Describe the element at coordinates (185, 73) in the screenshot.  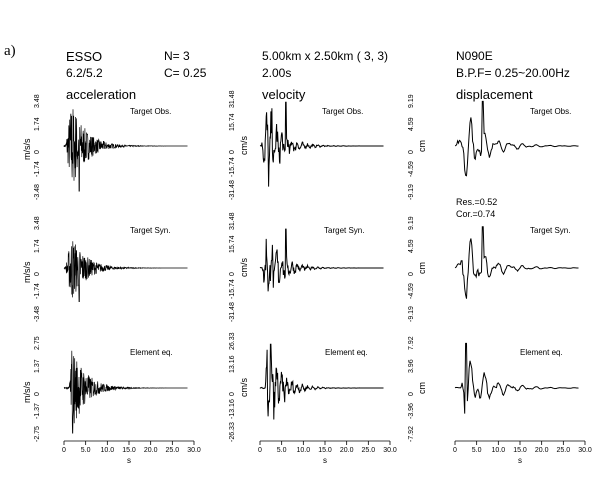
I see `c-value: C= 0.25` at that location.